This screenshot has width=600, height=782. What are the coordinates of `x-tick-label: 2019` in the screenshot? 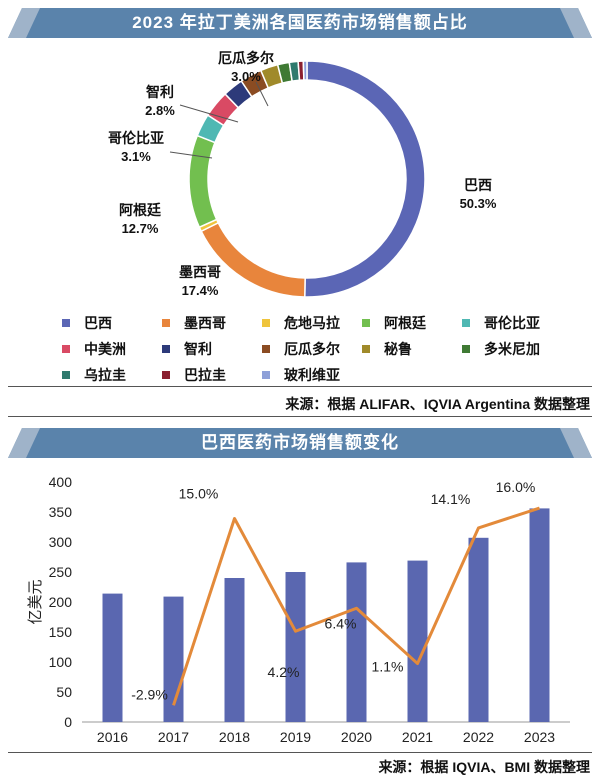 It's located at (295, 737).